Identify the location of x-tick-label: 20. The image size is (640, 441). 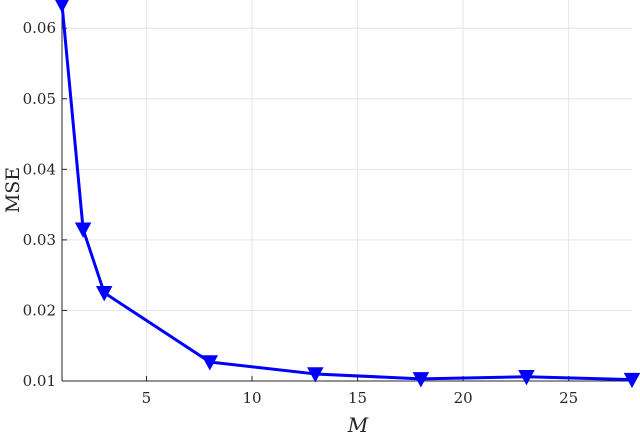
(463, 398).